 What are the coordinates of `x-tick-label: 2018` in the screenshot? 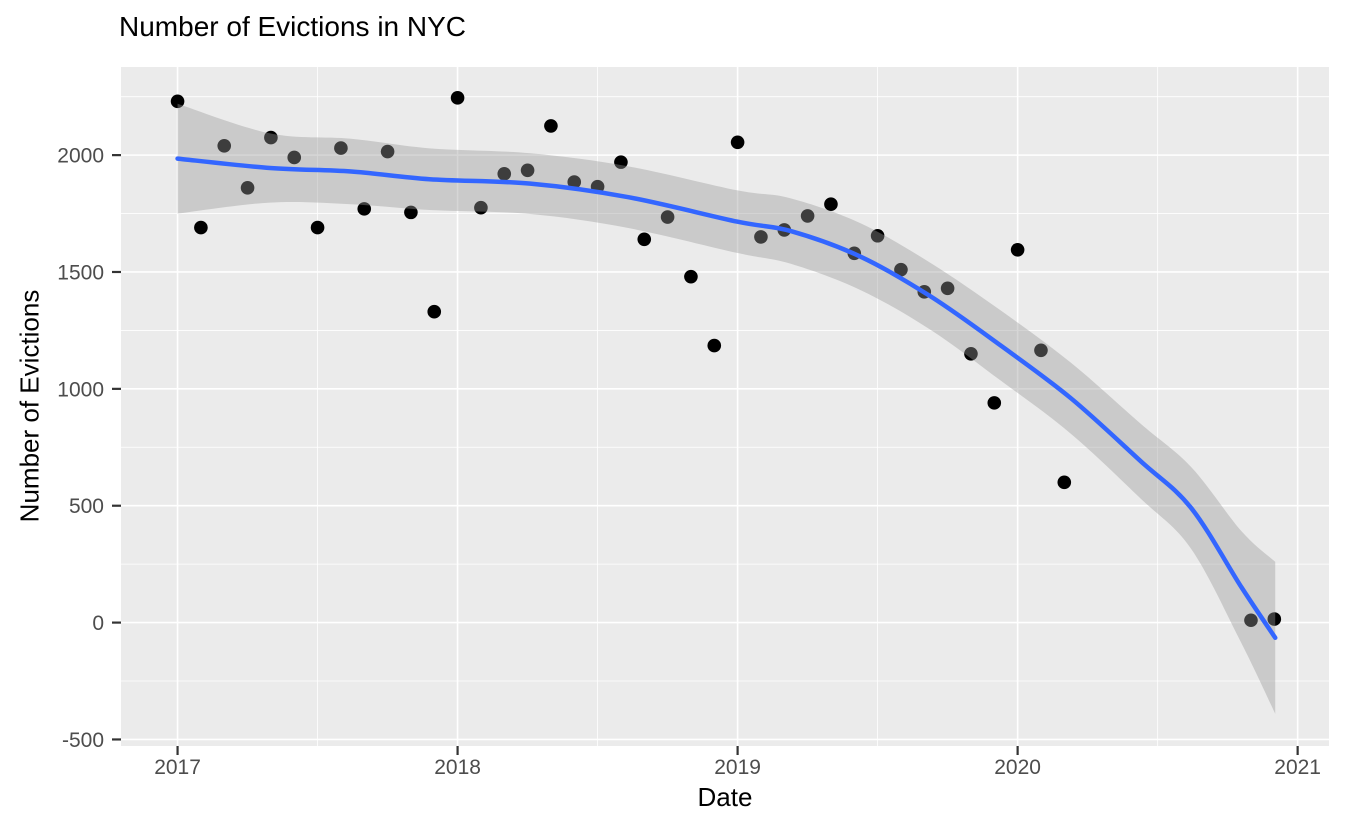 It's located at (457, 767).